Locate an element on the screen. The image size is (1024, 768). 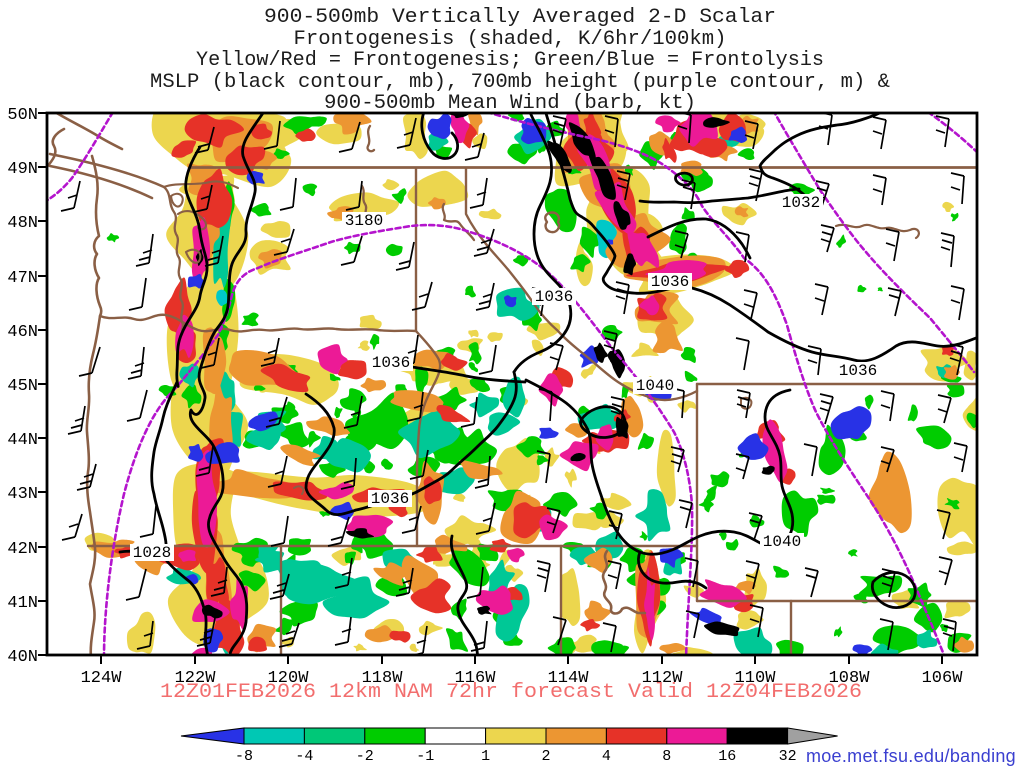
svg-text: 116W is located at coordinates (476, 678).